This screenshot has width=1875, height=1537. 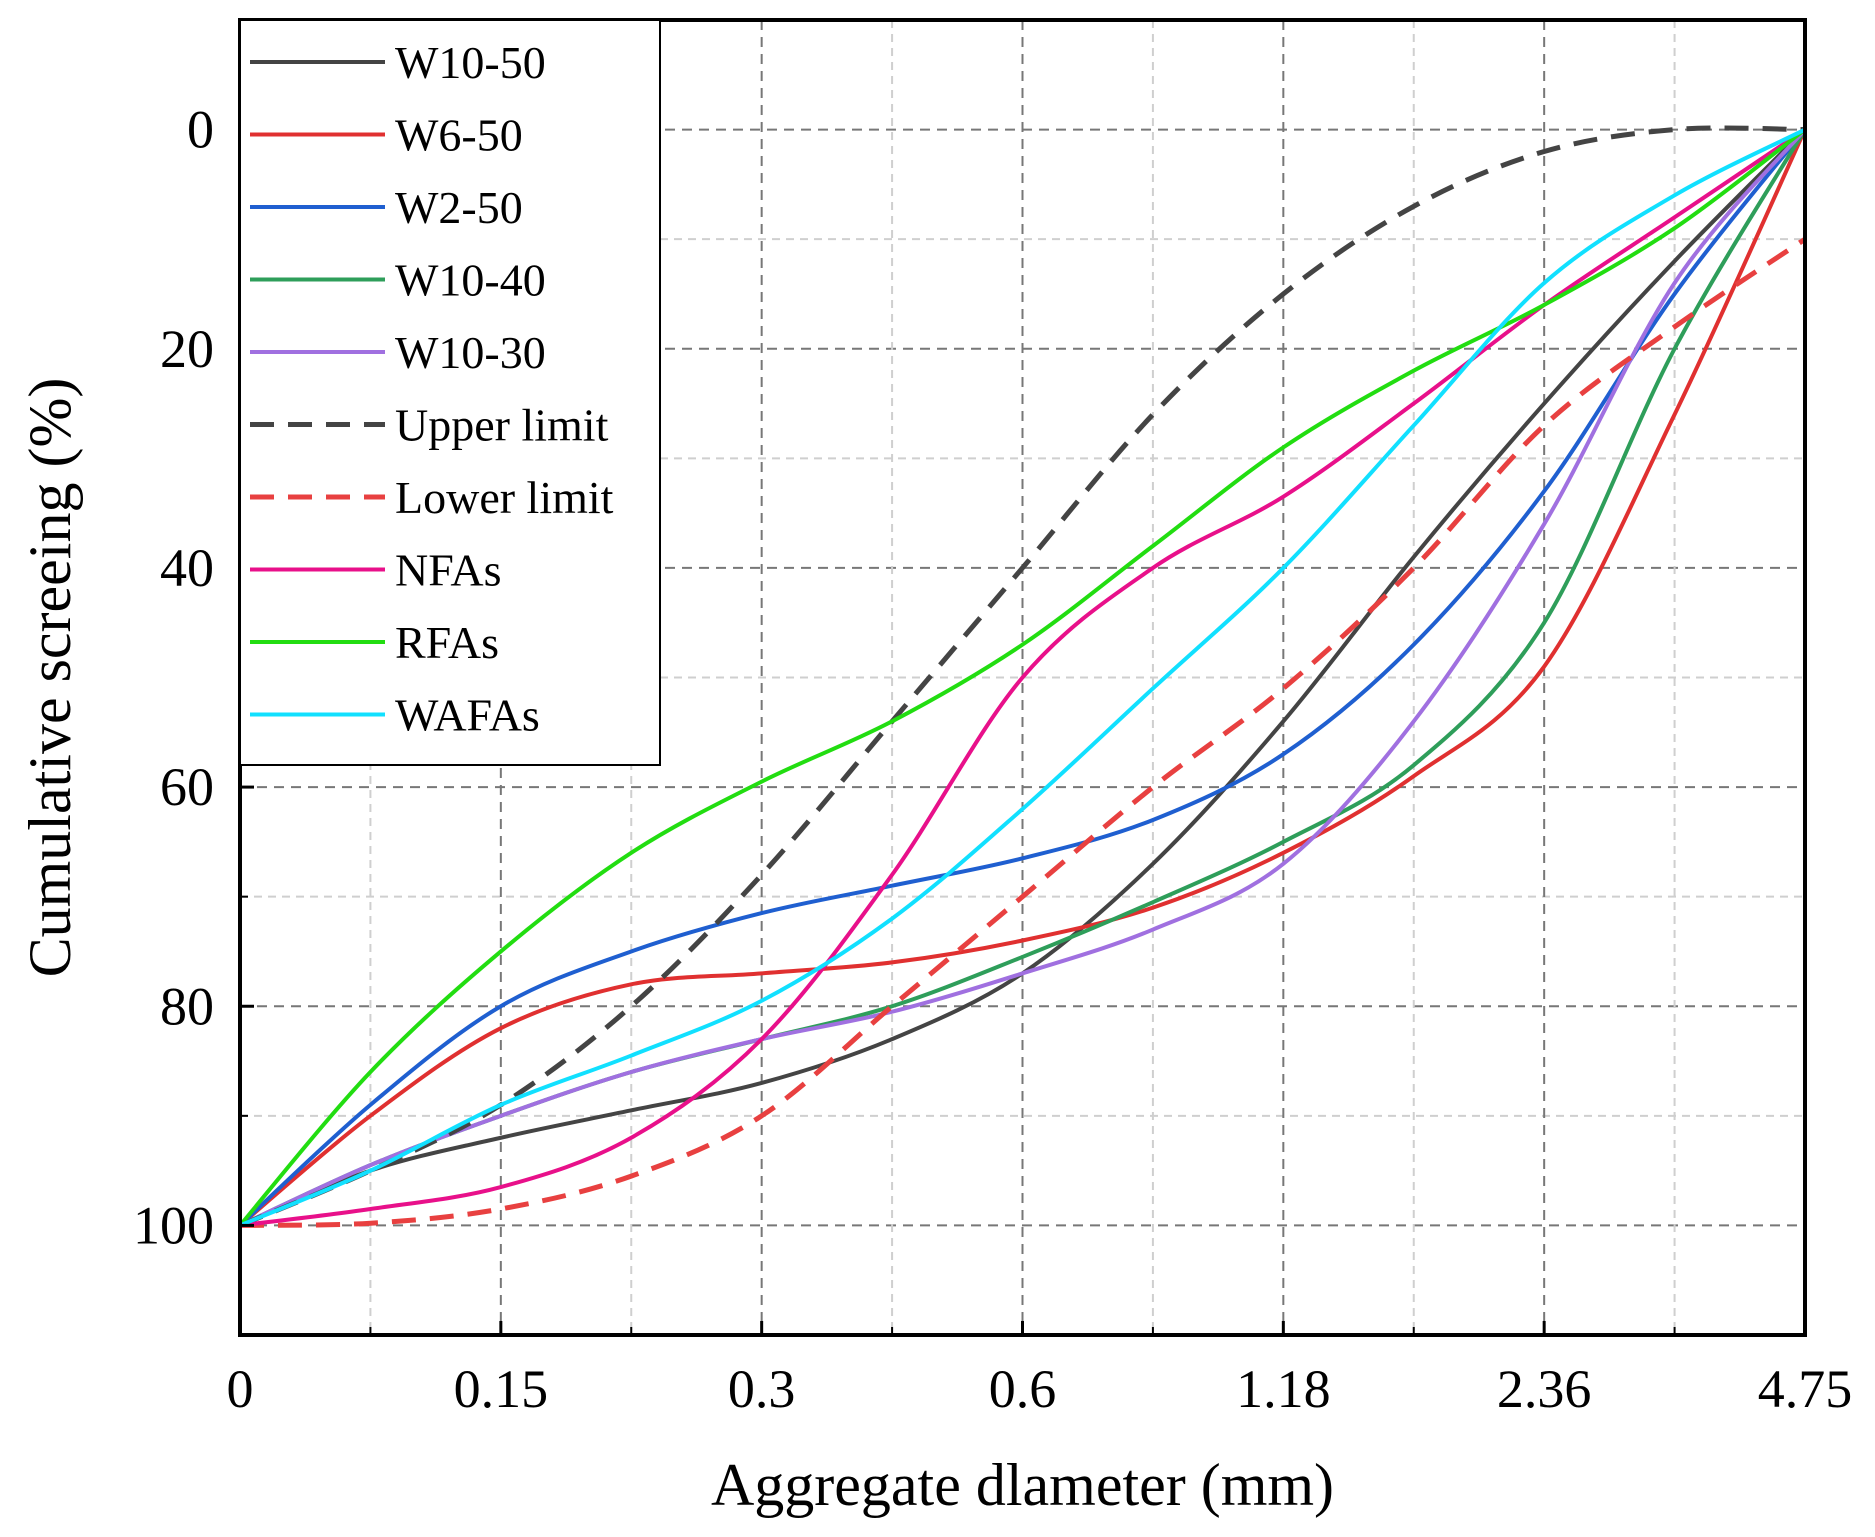 I want to click on legend-label: W10-30, so click(x=470, y=352).